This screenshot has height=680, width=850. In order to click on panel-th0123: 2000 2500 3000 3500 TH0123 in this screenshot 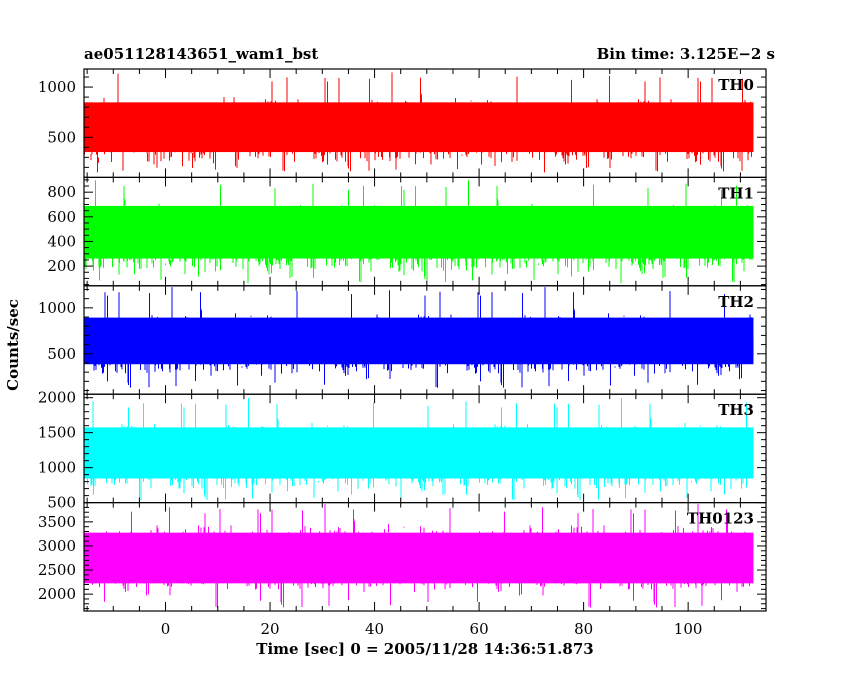, I will do `click(402, 557)`.